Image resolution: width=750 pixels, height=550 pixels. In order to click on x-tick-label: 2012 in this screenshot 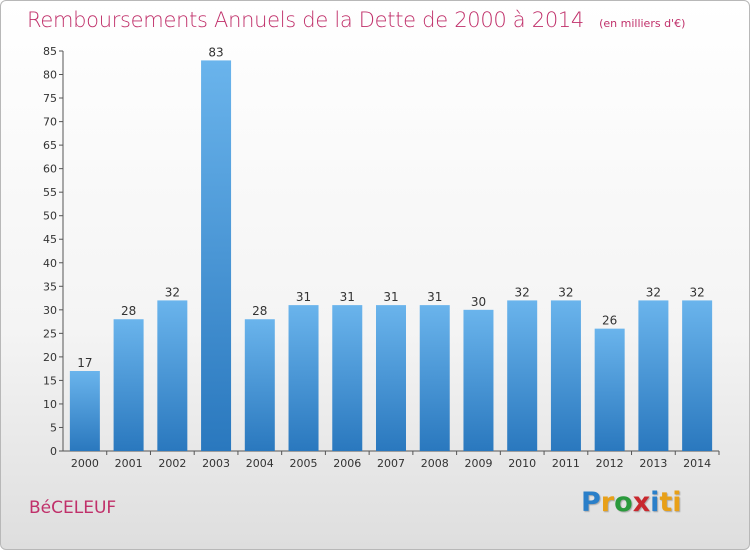, I will do `click(610, 463)`.